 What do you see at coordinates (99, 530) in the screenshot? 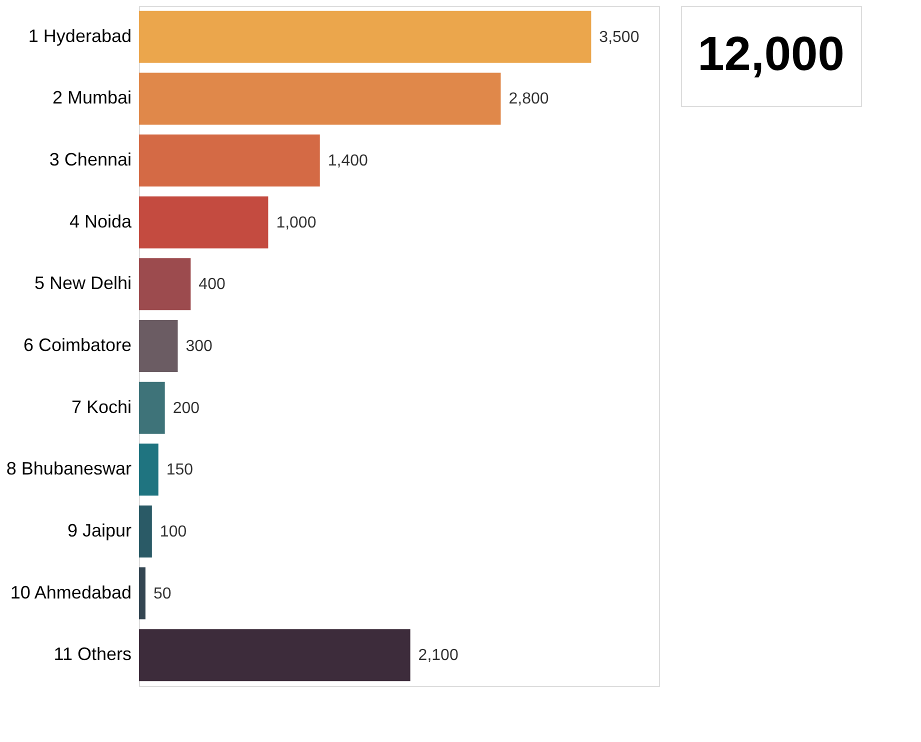
I see `y-tick-label: 9 Jaipur` at bounding box center [99, 530].